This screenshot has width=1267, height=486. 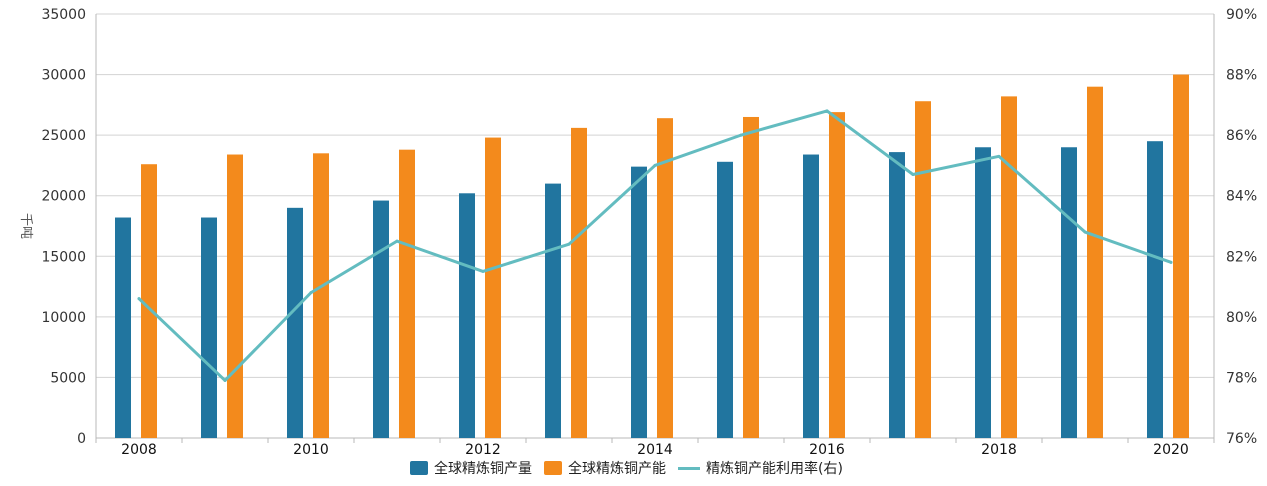 What do you see at coordinates (655, 450) in the screenshot?
I see `x-tick-label: 2014` at bounding box center [655, 450].